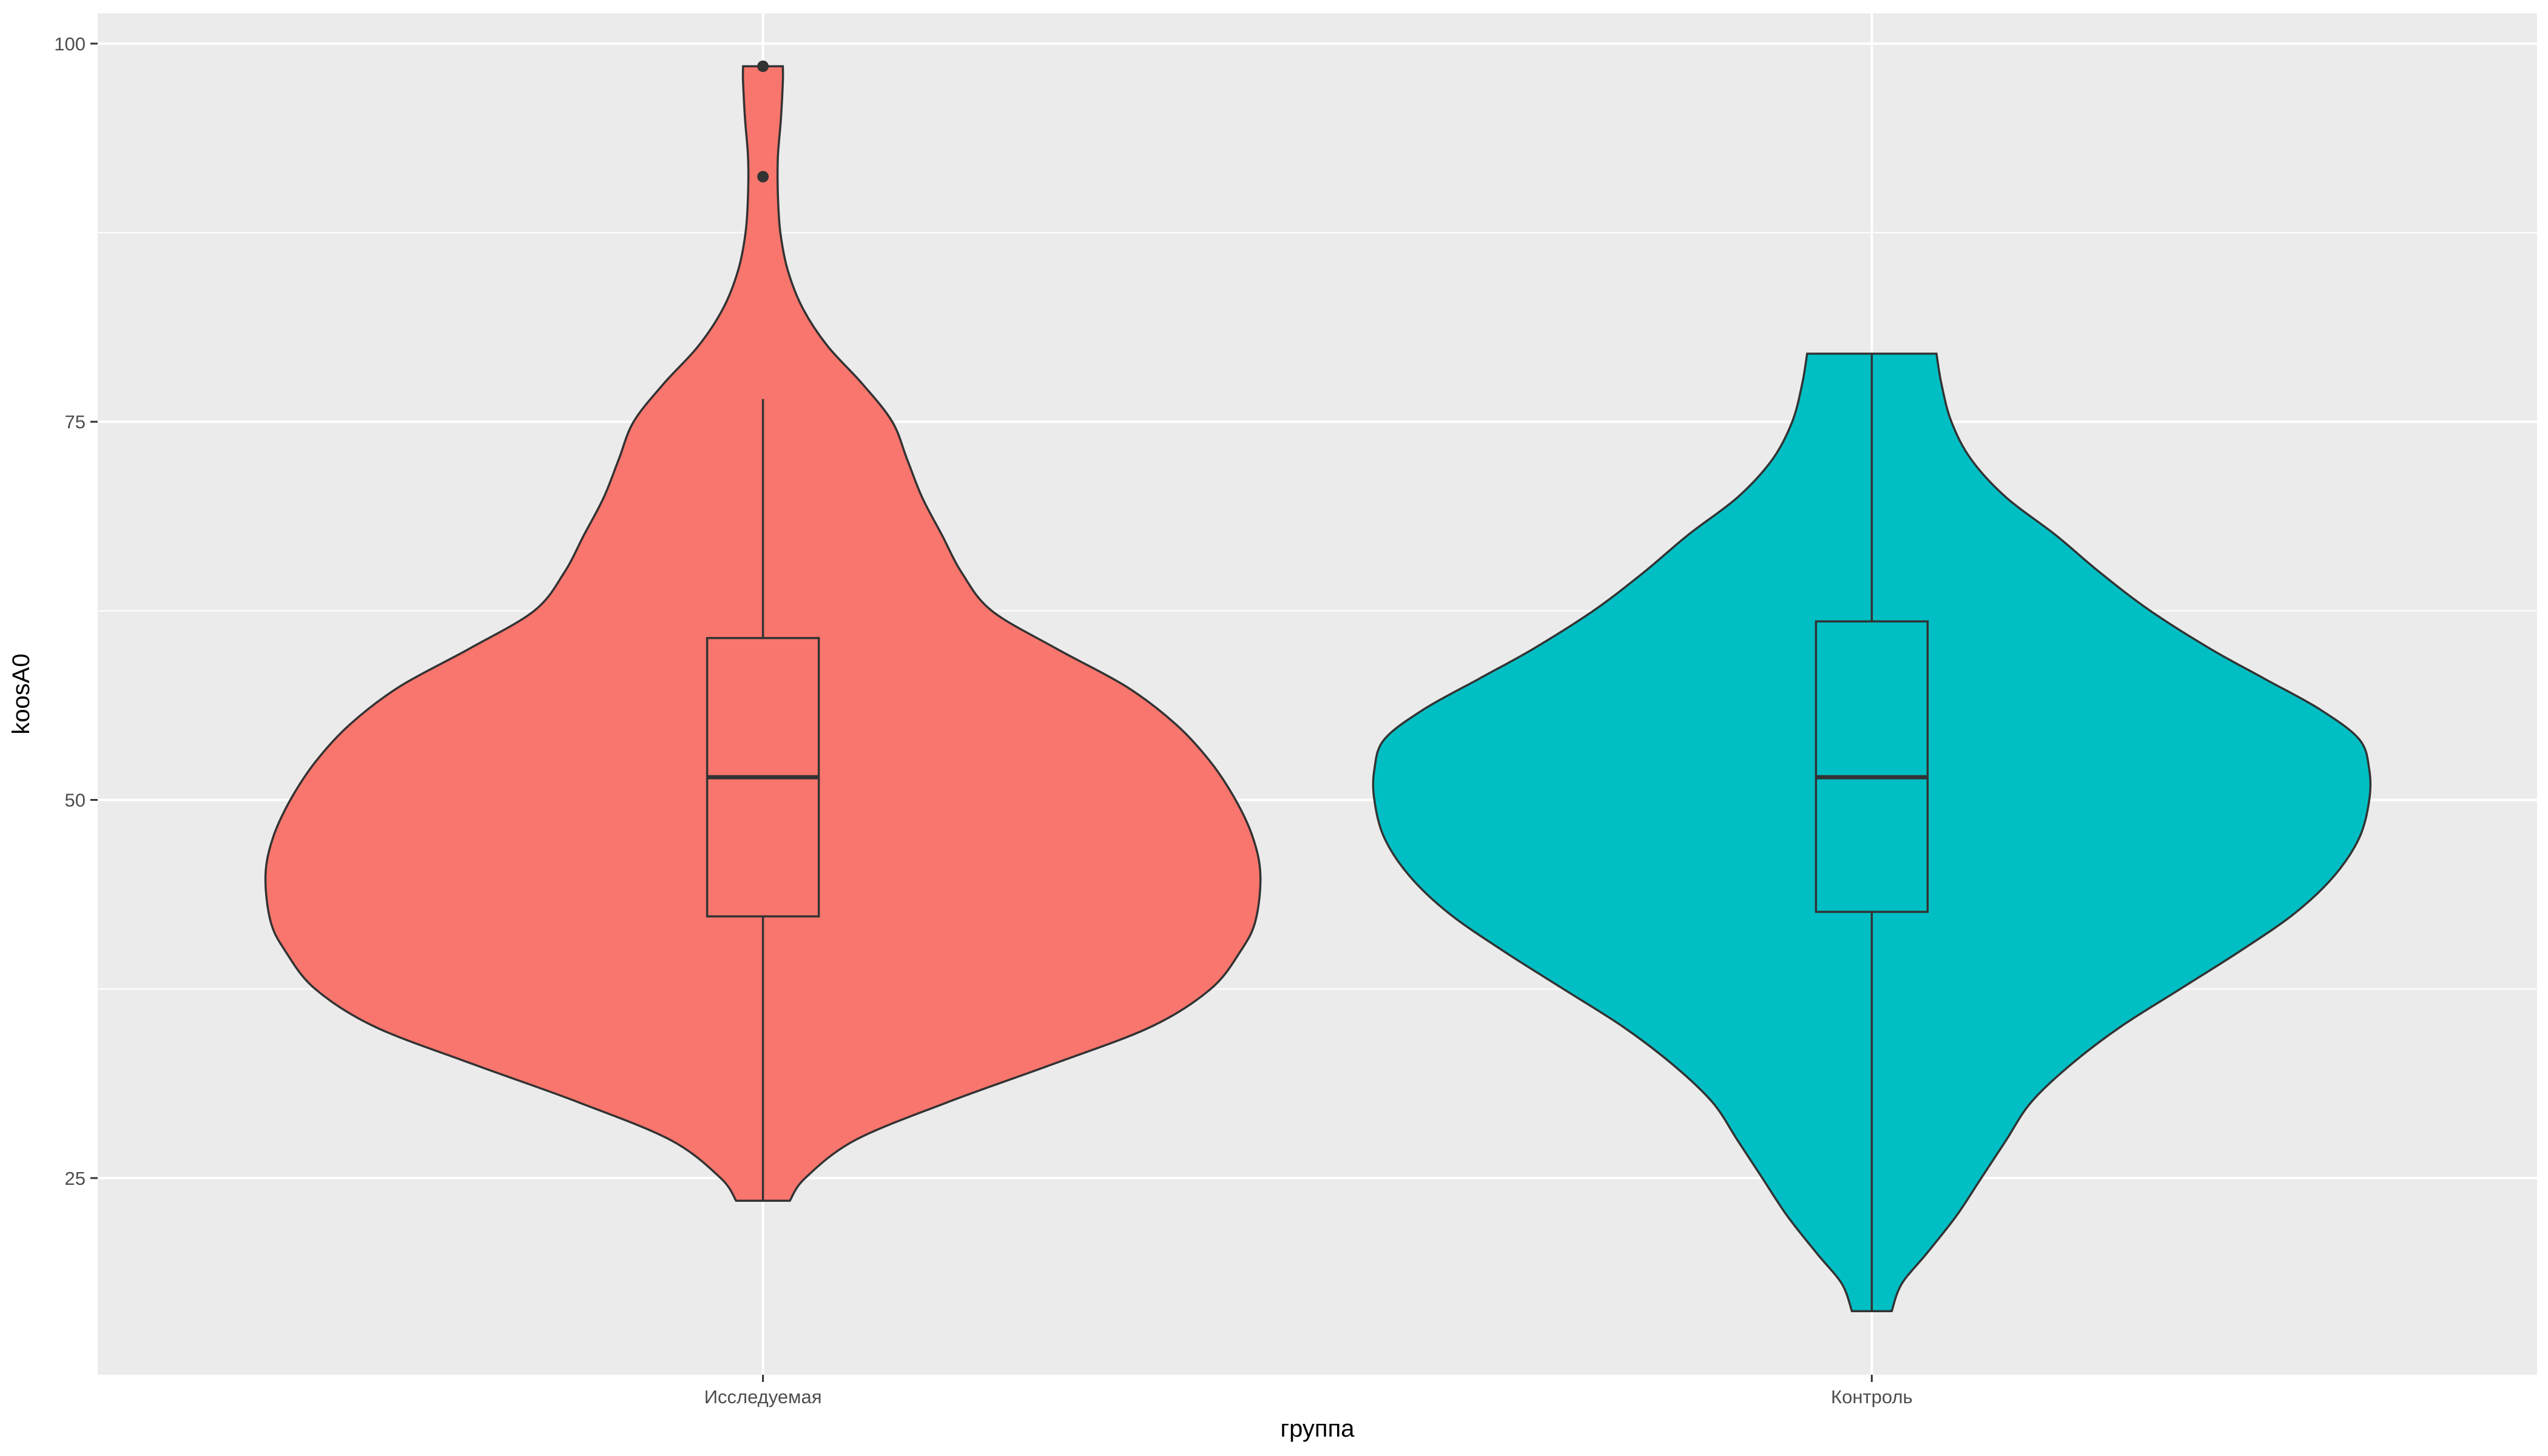  Describe the element at coordinates (1318, 1428) in the screenshot. I see `x-axis-title: группа` at that location.